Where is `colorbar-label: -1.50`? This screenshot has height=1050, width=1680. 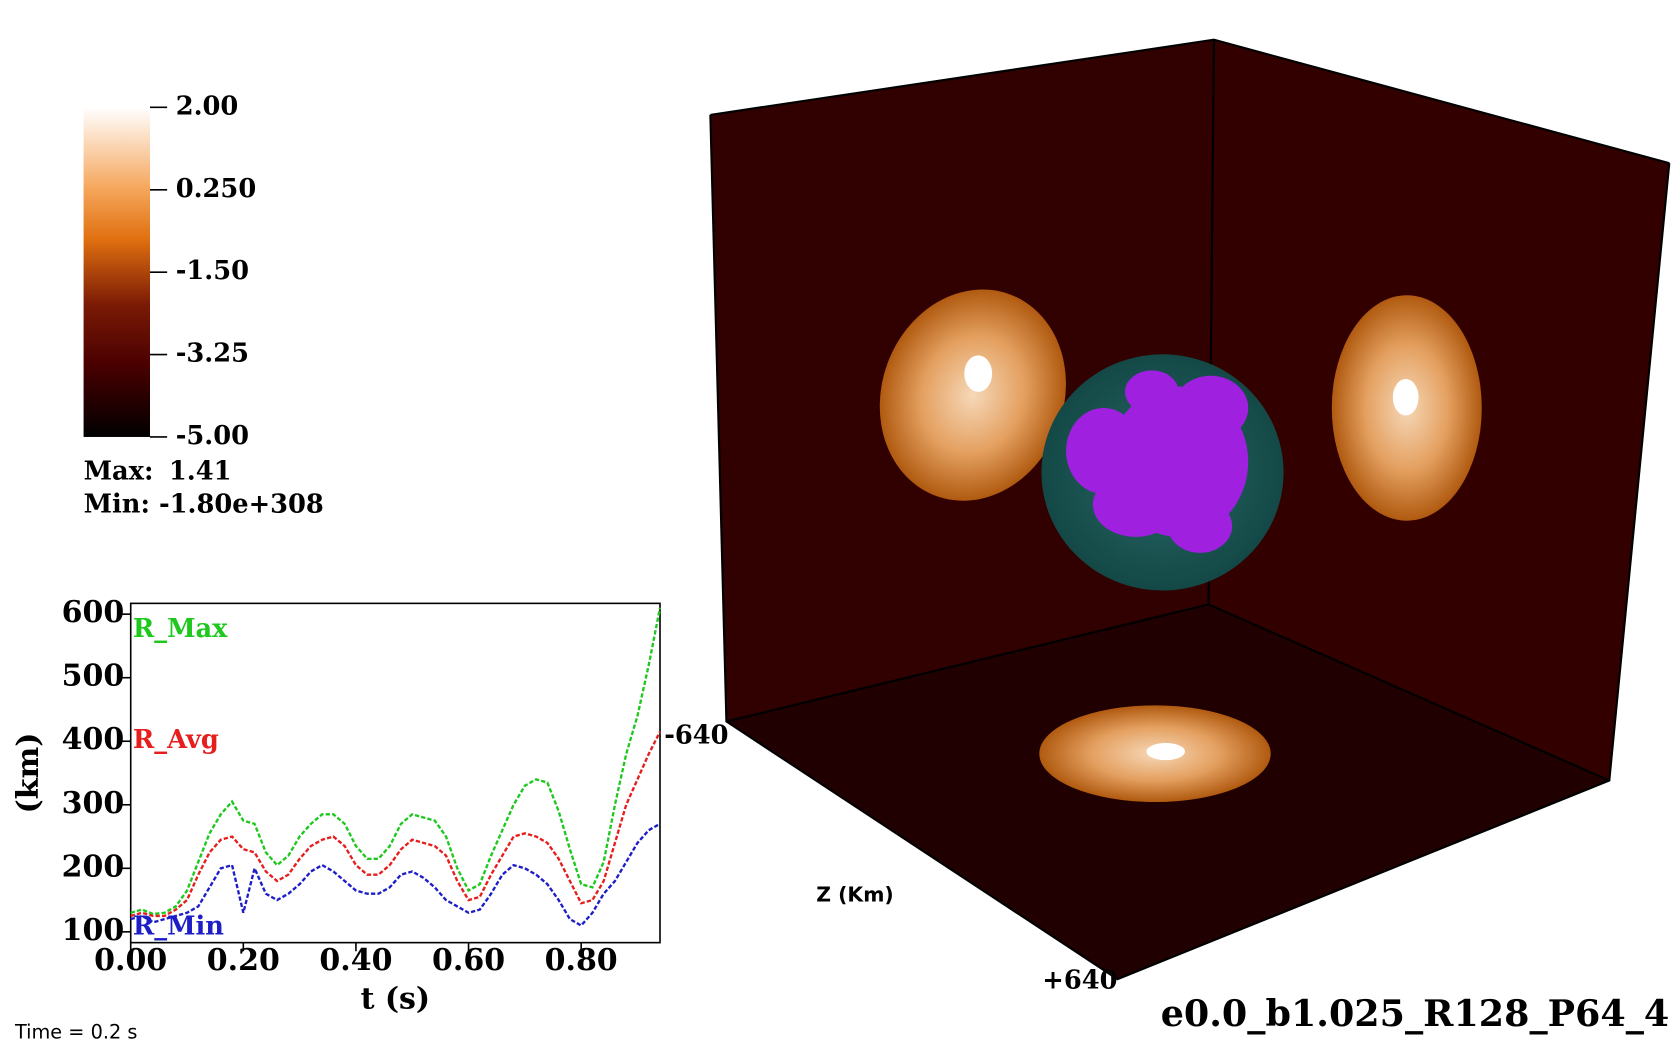 colorbar-label: -1.50 is located at coordinates (212, 271).